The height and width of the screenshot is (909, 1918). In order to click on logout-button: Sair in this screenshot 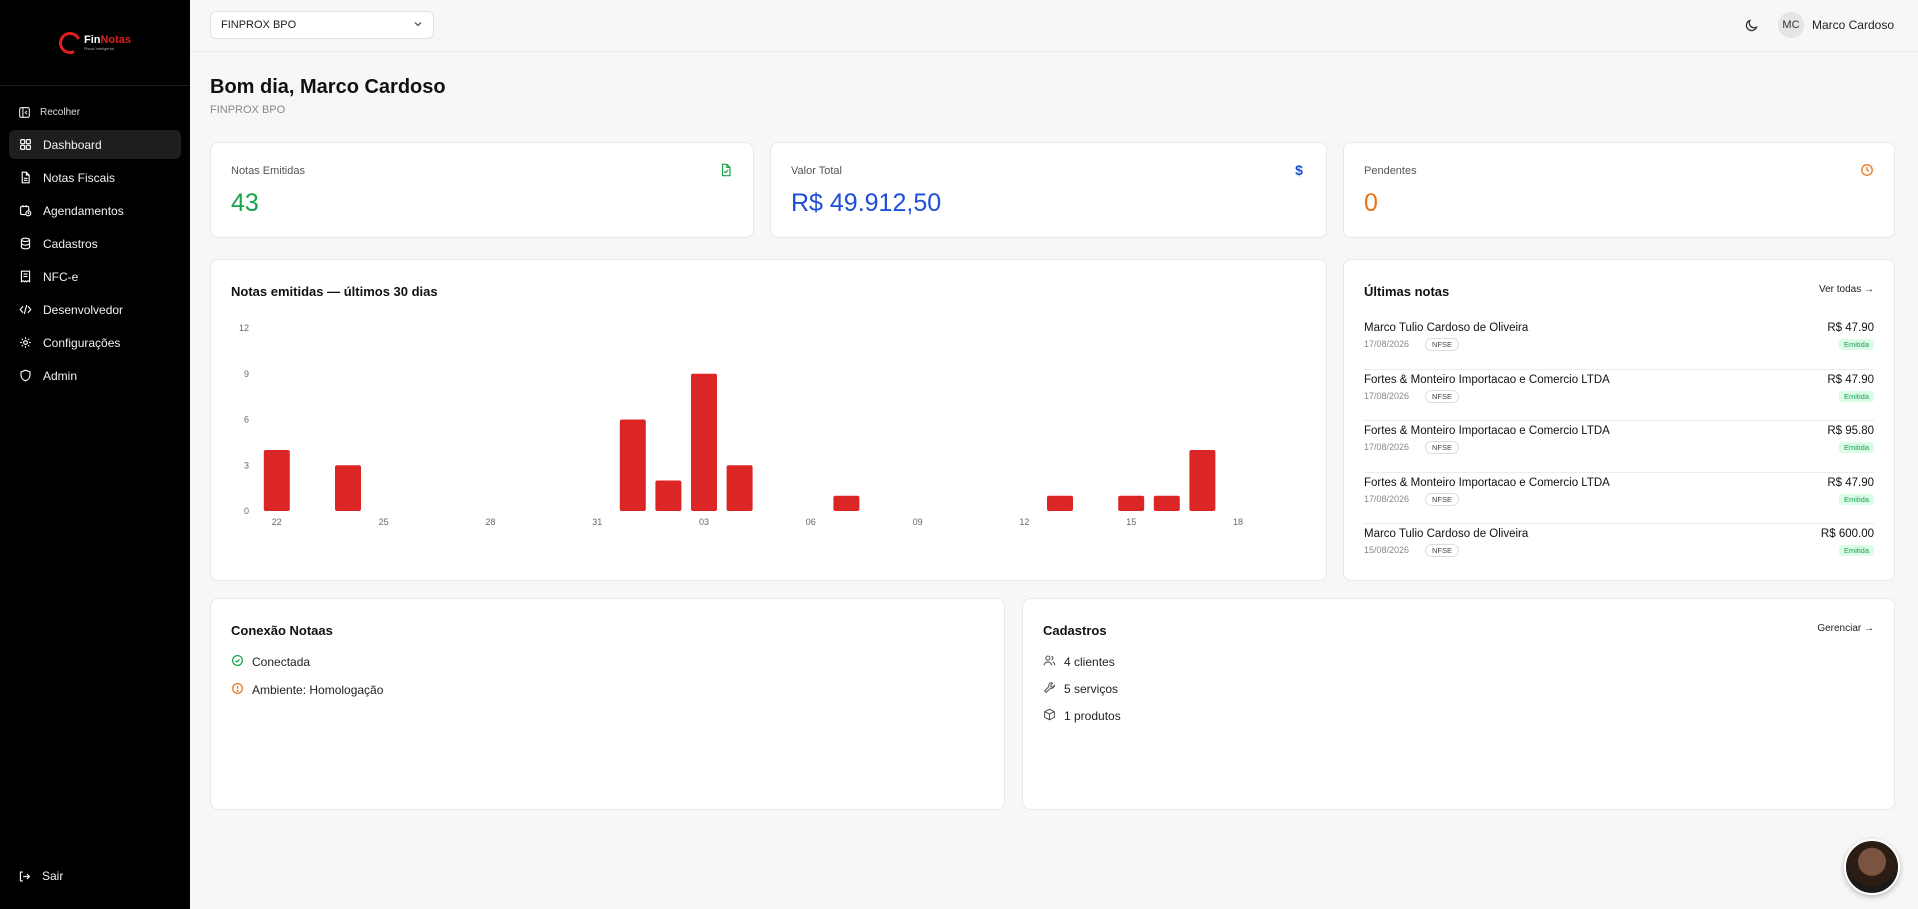, I will do `click(40, 876)`.